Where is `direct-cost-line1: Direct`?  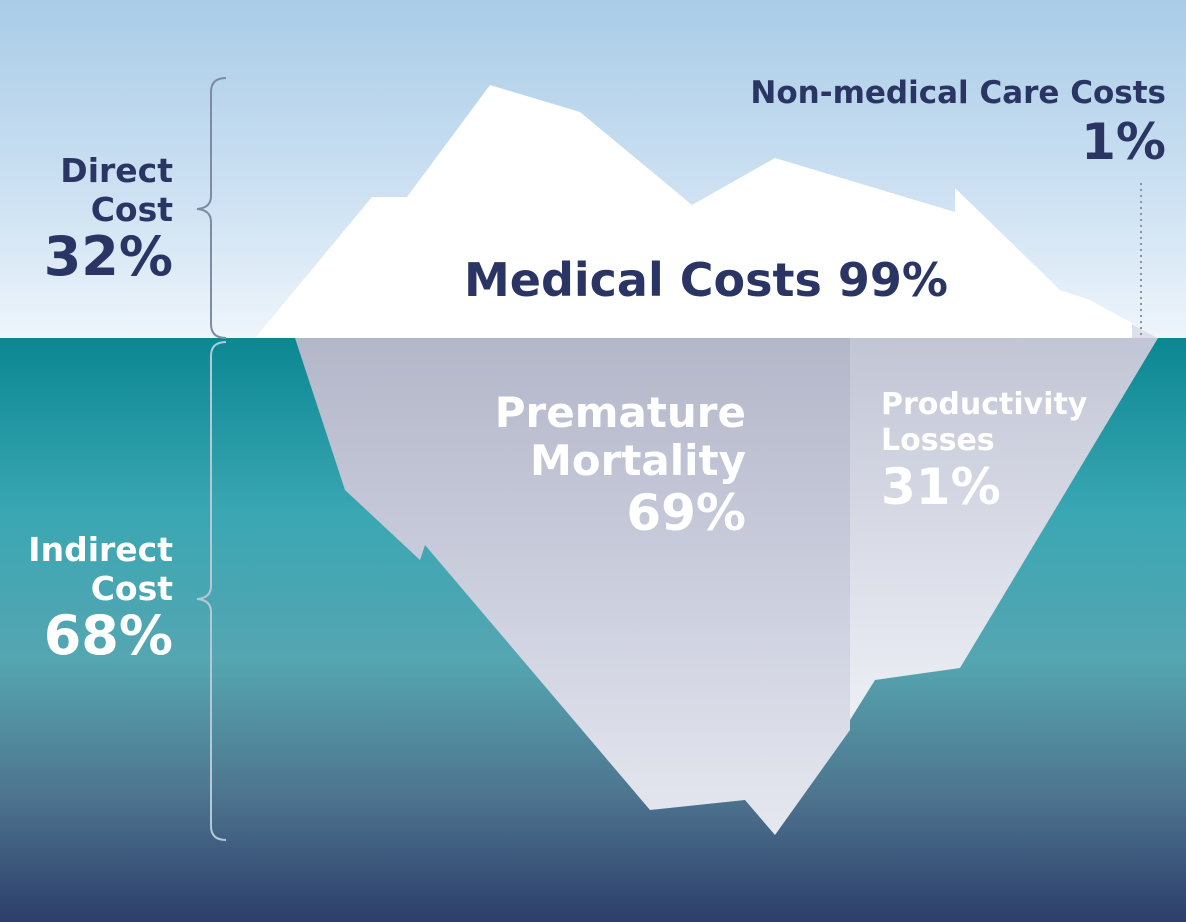 direct-cost-line1: Direct is located at coordinates (116, 170).